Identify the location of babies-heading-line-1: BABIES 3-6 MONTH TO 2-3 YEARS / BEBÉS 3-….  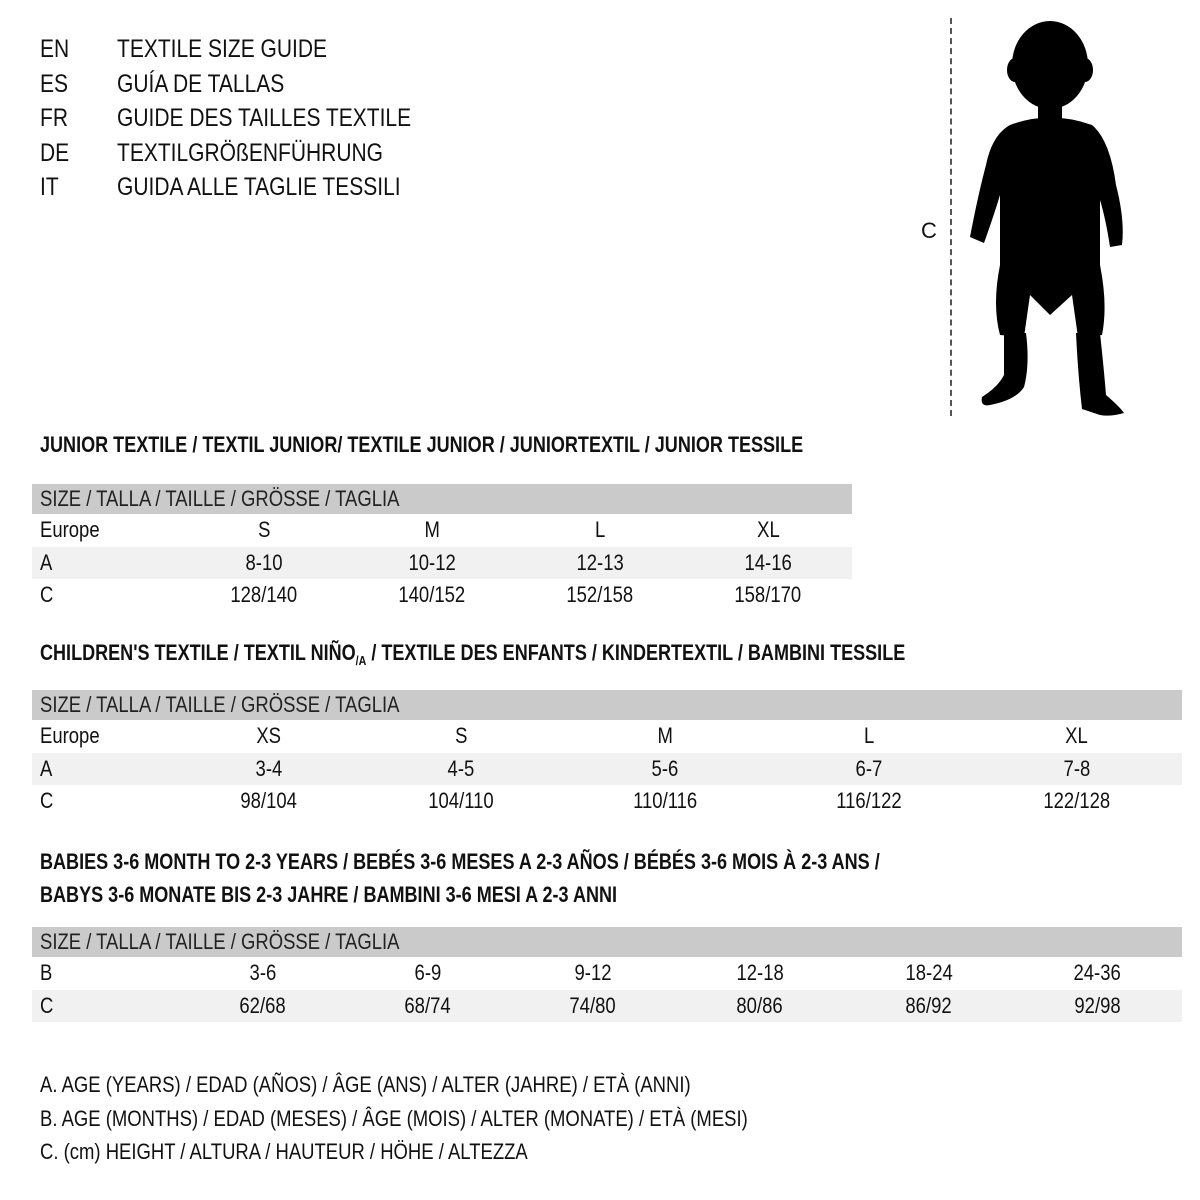
(552, 862).